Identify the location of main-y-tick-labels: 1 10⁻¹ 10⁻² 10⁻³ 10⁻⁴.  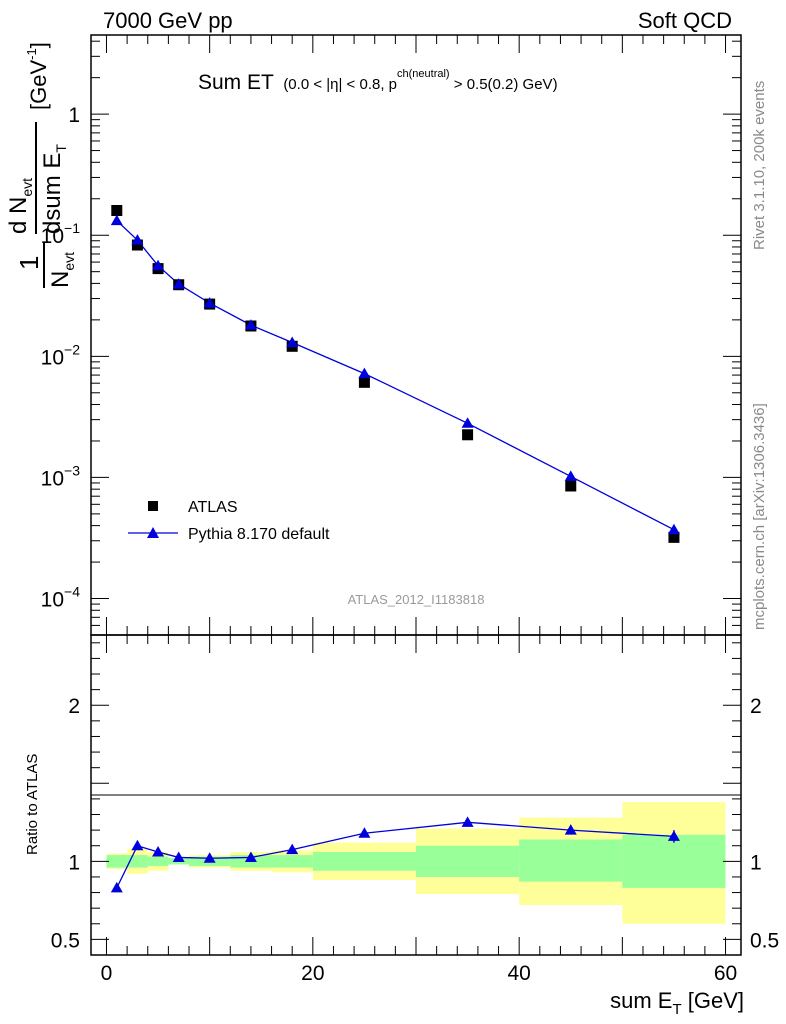
(61, 357).